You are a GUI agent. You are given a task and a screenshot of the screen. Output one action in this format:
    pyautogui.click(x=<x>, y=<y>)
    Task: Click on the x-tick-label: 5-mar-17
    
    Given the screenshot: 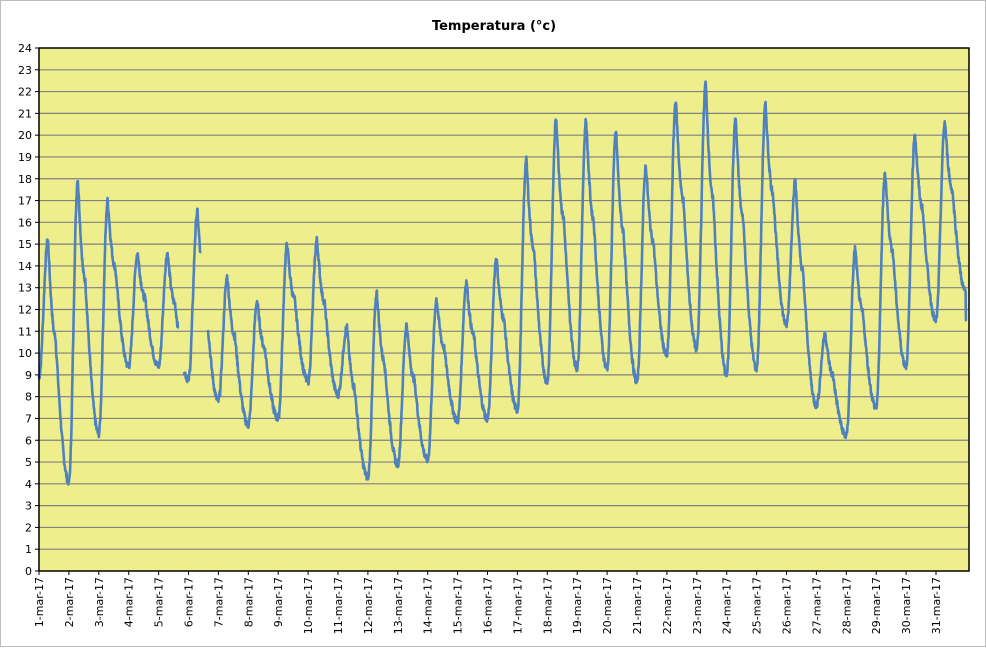 What is the action you would take?
    pyautogui.click(x=159, y=602)
    